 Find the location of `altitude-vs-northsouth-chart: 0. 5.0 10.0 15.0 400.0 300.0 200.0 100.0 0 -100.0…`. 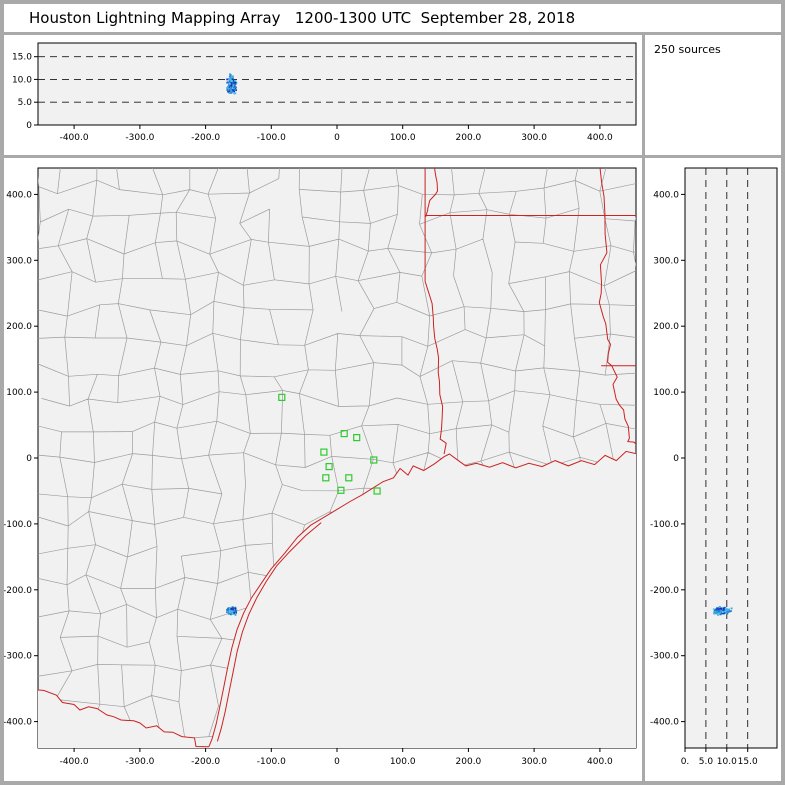

altitude-vs-northsouth-chart: 0. 5.0 10.0 15.0 400.0 300.0 200.0 100.0 0 -100.0… is located at coordinates (713, 469).